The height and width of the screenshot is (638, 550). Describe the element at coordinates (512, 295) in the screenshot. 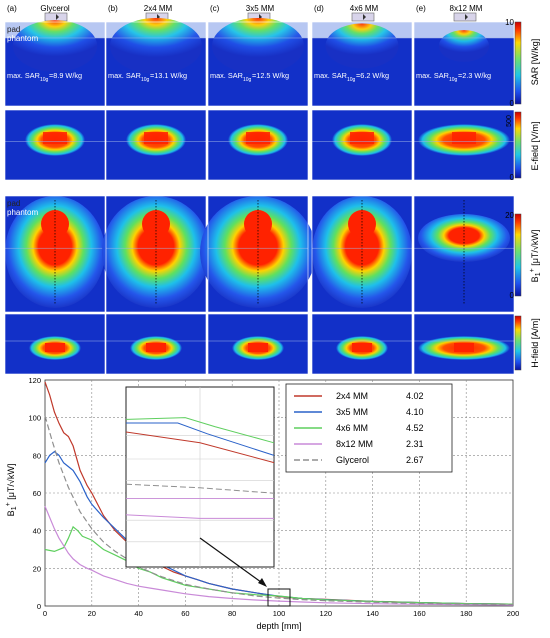

I see `b1-colorbar-min: 0` at that location.